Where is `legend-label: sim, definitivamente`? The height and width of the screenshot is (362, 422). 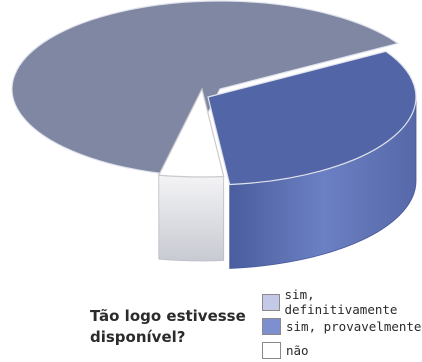 legend-label: sim, definitivamente is located at coordinates (341, 302).